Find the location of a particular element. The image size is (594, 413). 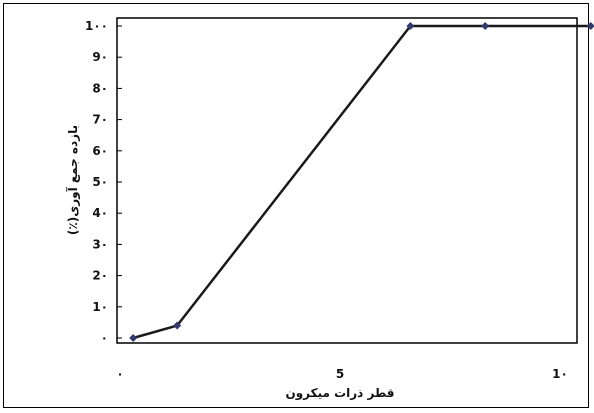

y-tick-label: 5٠ is located at coordinates (100, 182).